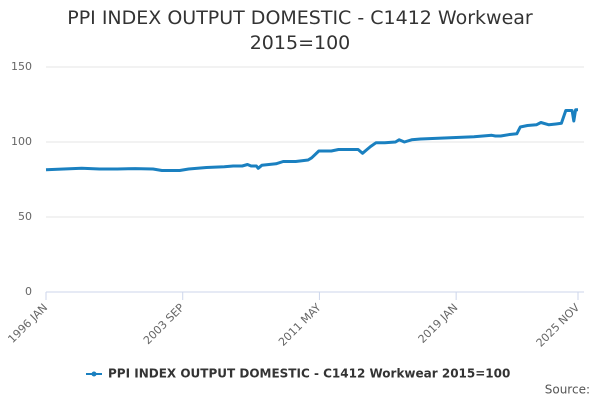  I want to click on source: Source:, so click(567, 390).